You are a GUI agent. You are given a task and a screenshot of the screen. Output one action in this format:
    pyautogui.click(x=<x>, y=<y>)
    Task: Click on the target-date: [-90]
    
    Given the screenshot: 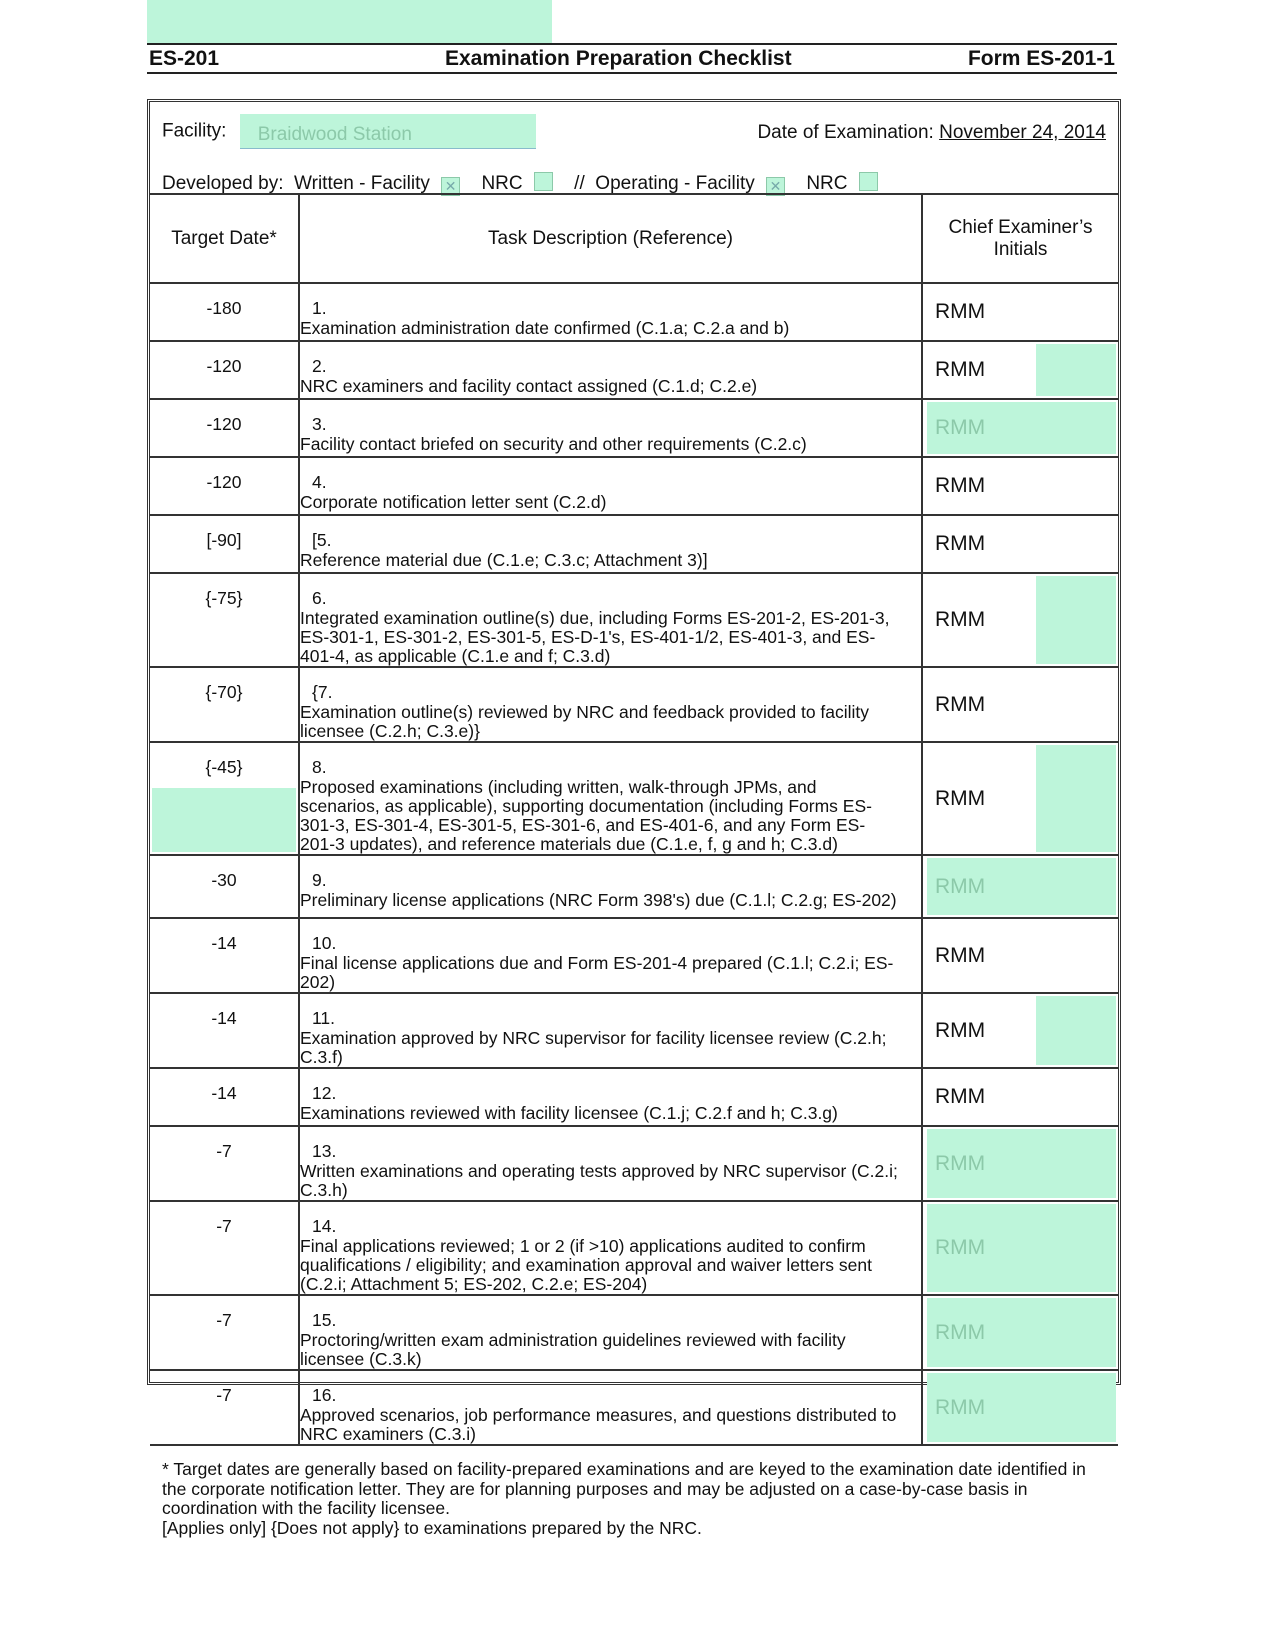 What is the action you would take?
    pyautogui.click(x=224, y=540)
    